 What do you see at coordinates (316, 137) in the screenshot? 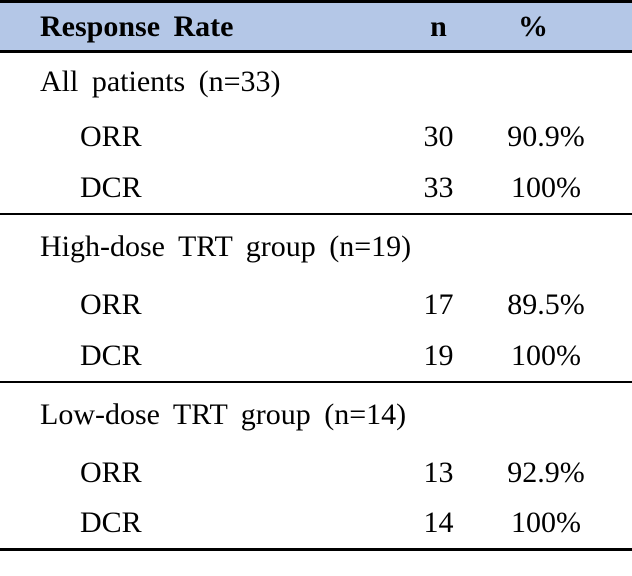
I see `table-row-orr: ORR 30 90.9%` at bounding box center [316, 137].